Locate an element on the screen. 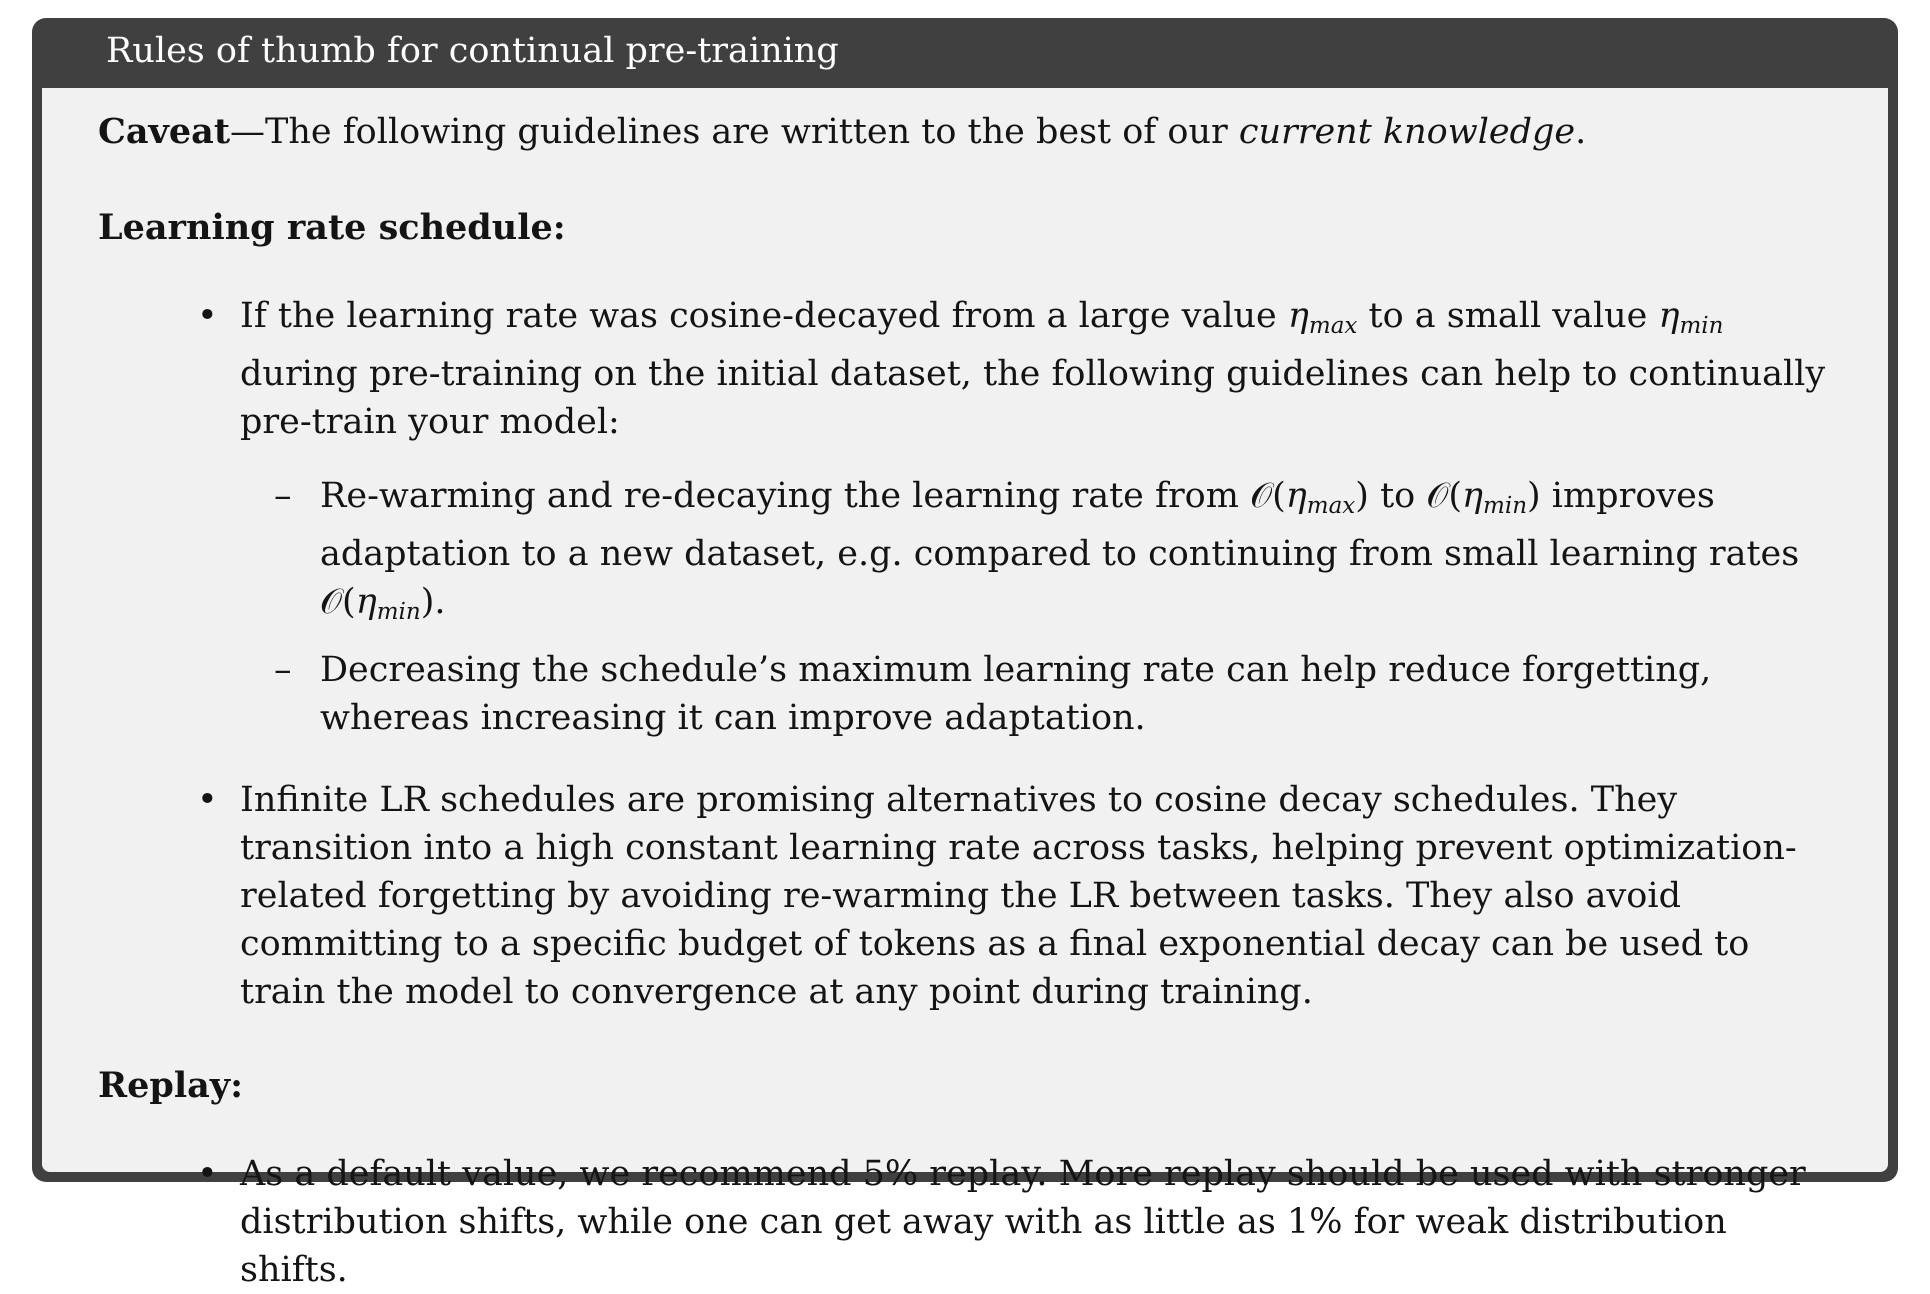 This screenshot has height=1294, width=1930. sub-item-1-text-b: to is located at coordinates (1397, 496).